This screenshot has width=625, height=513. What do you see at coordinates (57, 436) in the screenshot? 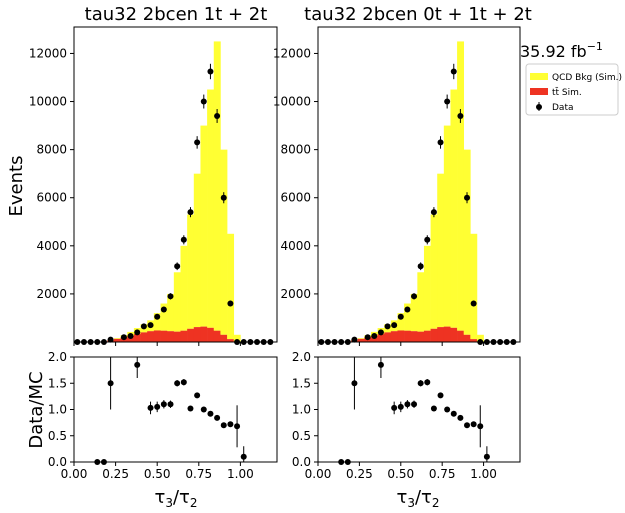
I see `y-tick-label: 0.5` at bounding box center [57, 436].